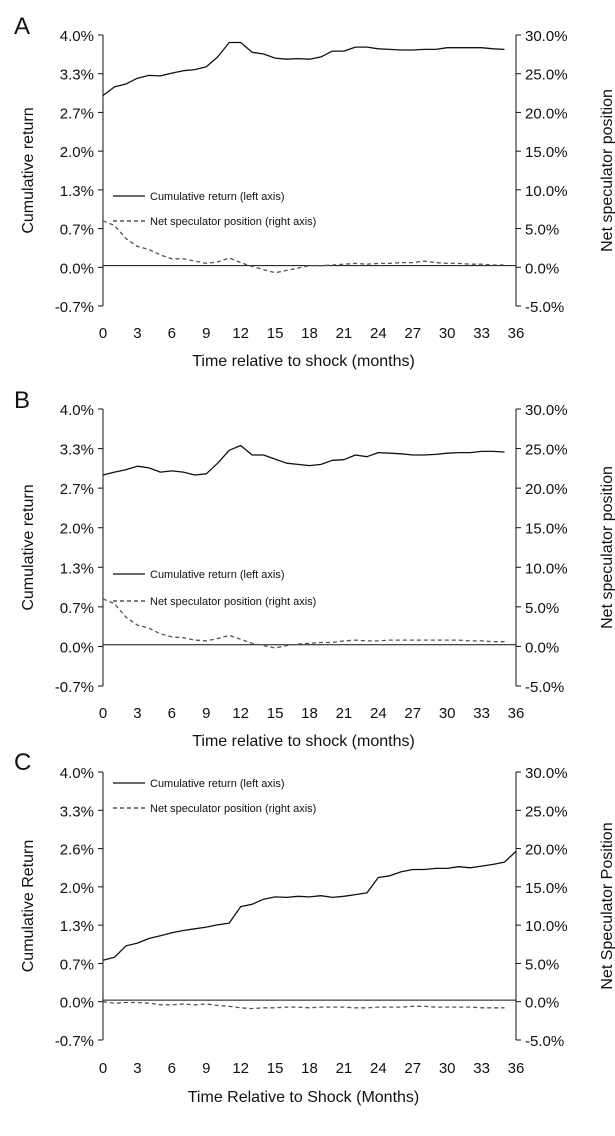 This screenshot has height=1136, width=615. I want to click on x-tick-label: 18, so click(309, 1068).